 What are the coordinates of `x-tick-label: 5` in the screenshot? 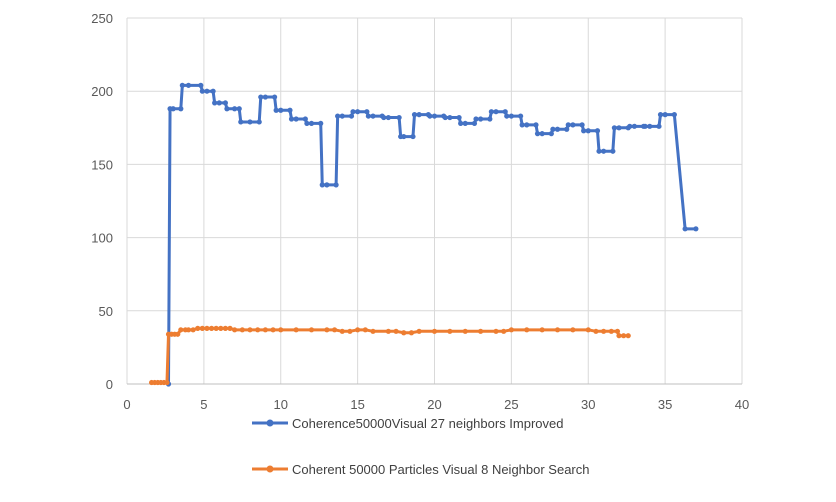 It's located at (203, 404).